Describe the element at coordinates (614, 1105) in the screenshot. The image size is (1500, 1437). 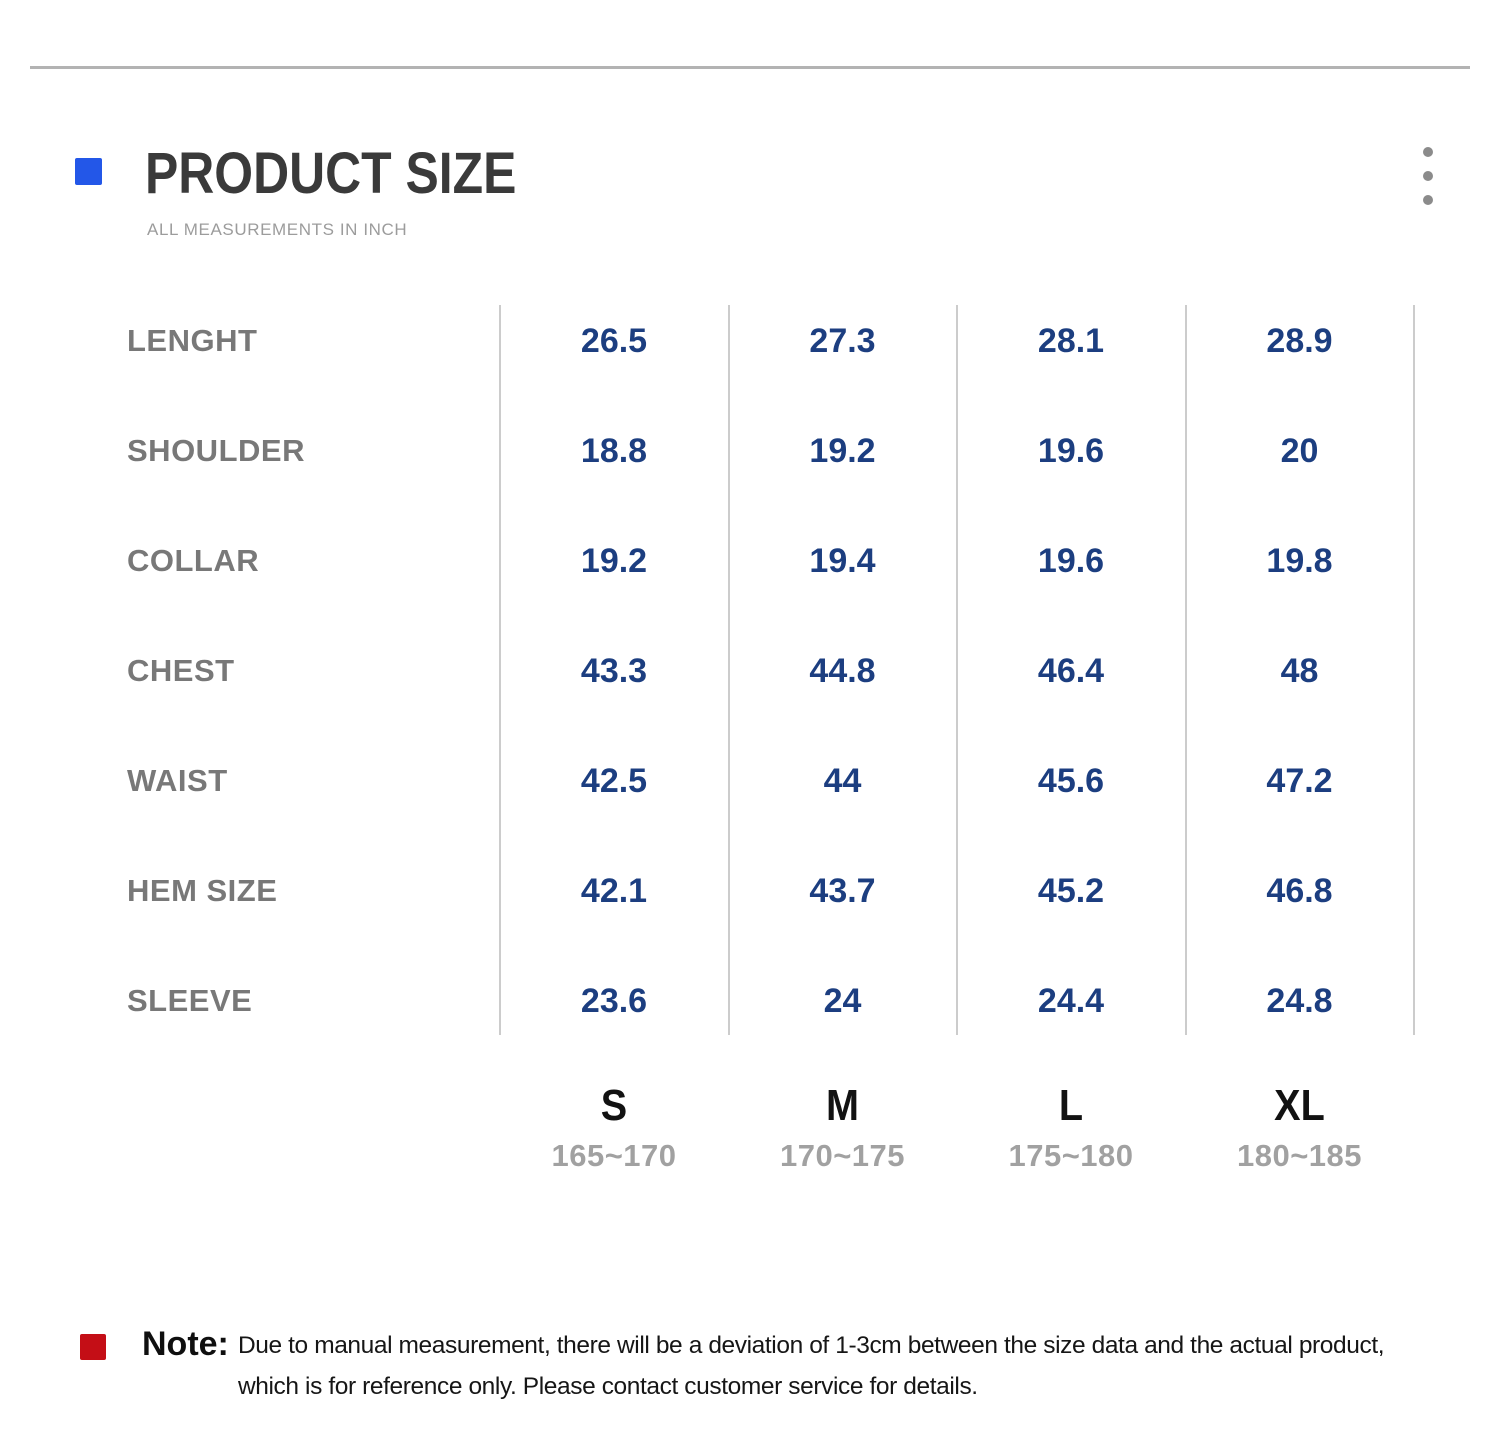
I see `size-name: S` at that location.